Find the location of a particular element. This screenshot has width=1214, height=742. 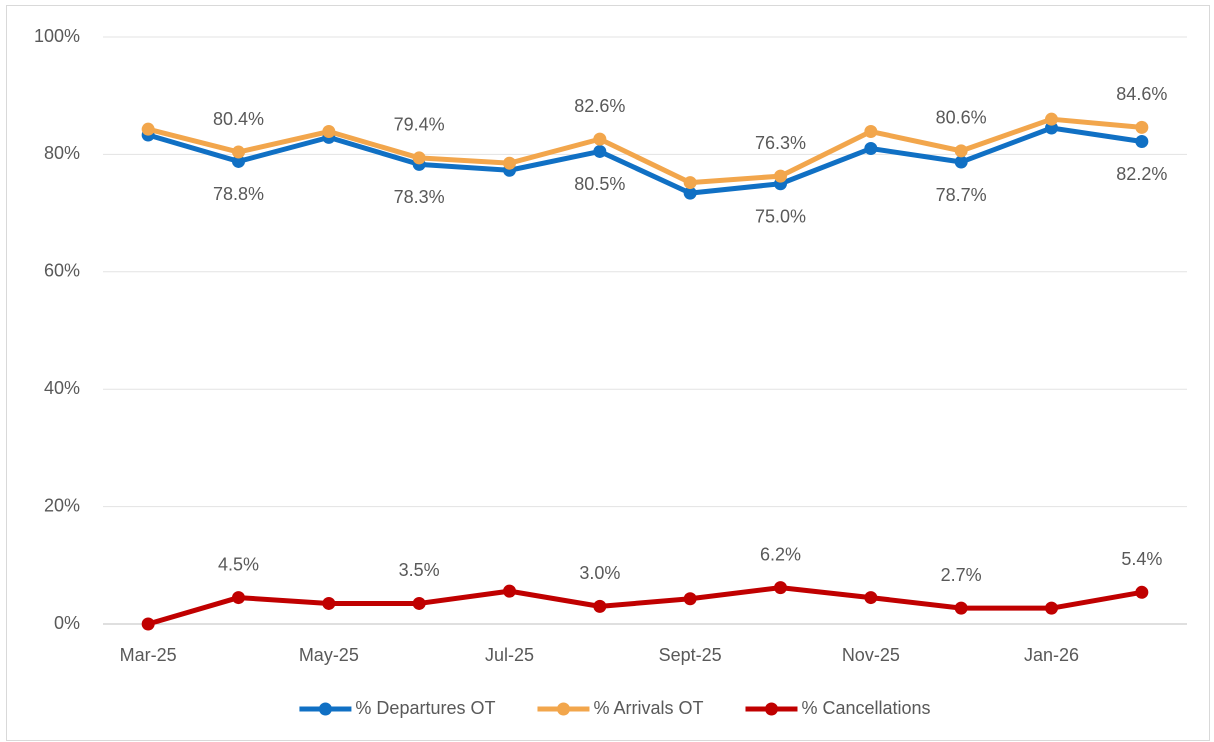

x-tick-label: Jul-25 is located at coordinates (509, 655).